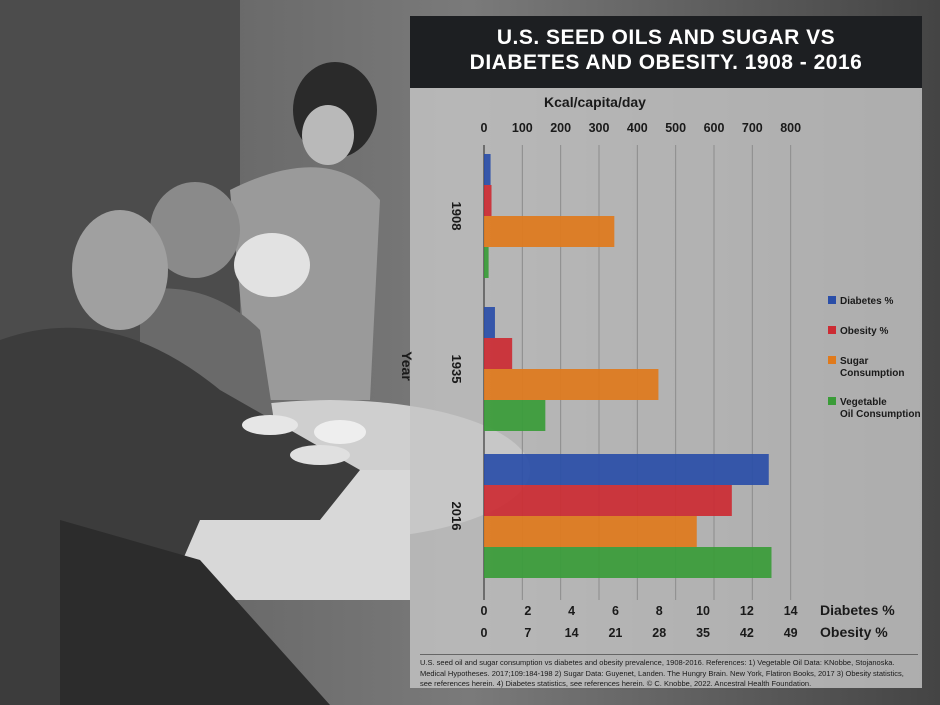 This screenshot has height=705, width=940. What do you see at coordinates (522, 128) in the screenshot?
I see `kcal-tick-label: 100` at bounding box center [522, 128].